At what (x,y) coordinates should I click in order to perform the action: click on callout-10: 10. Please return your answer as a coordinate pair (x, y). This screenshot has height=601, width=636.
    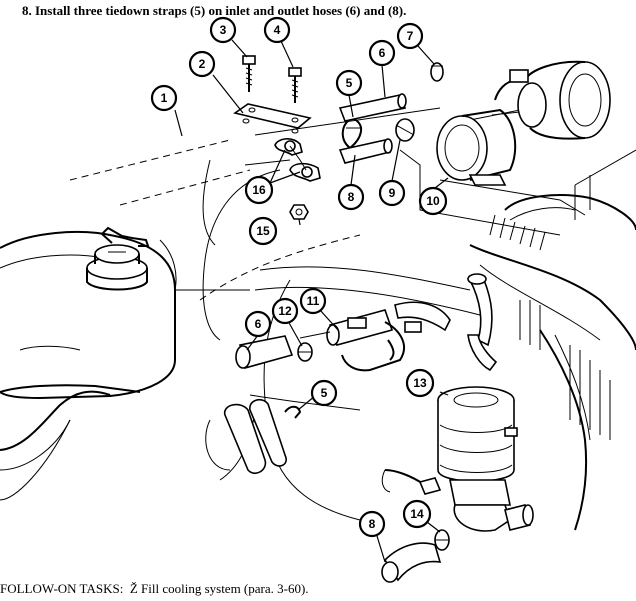
    Looking at the image, I should click on (433, 201).